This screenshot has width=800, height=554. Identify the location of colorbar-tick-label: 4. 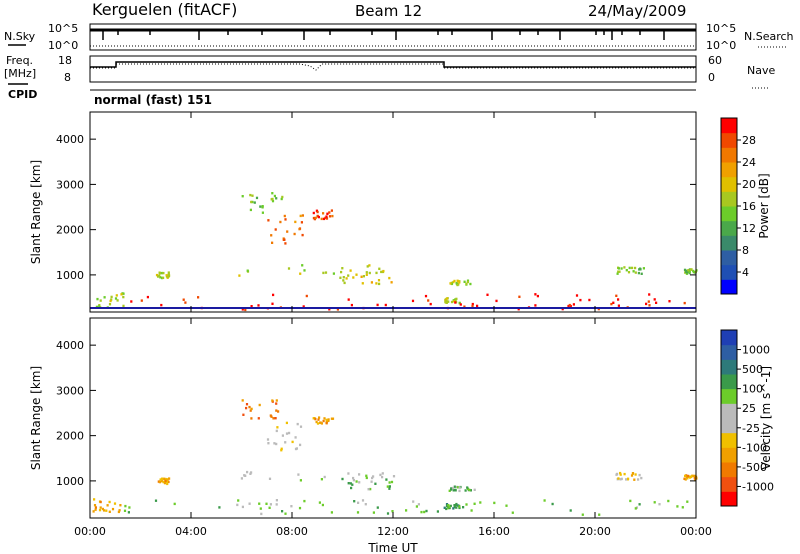
(745, 272).